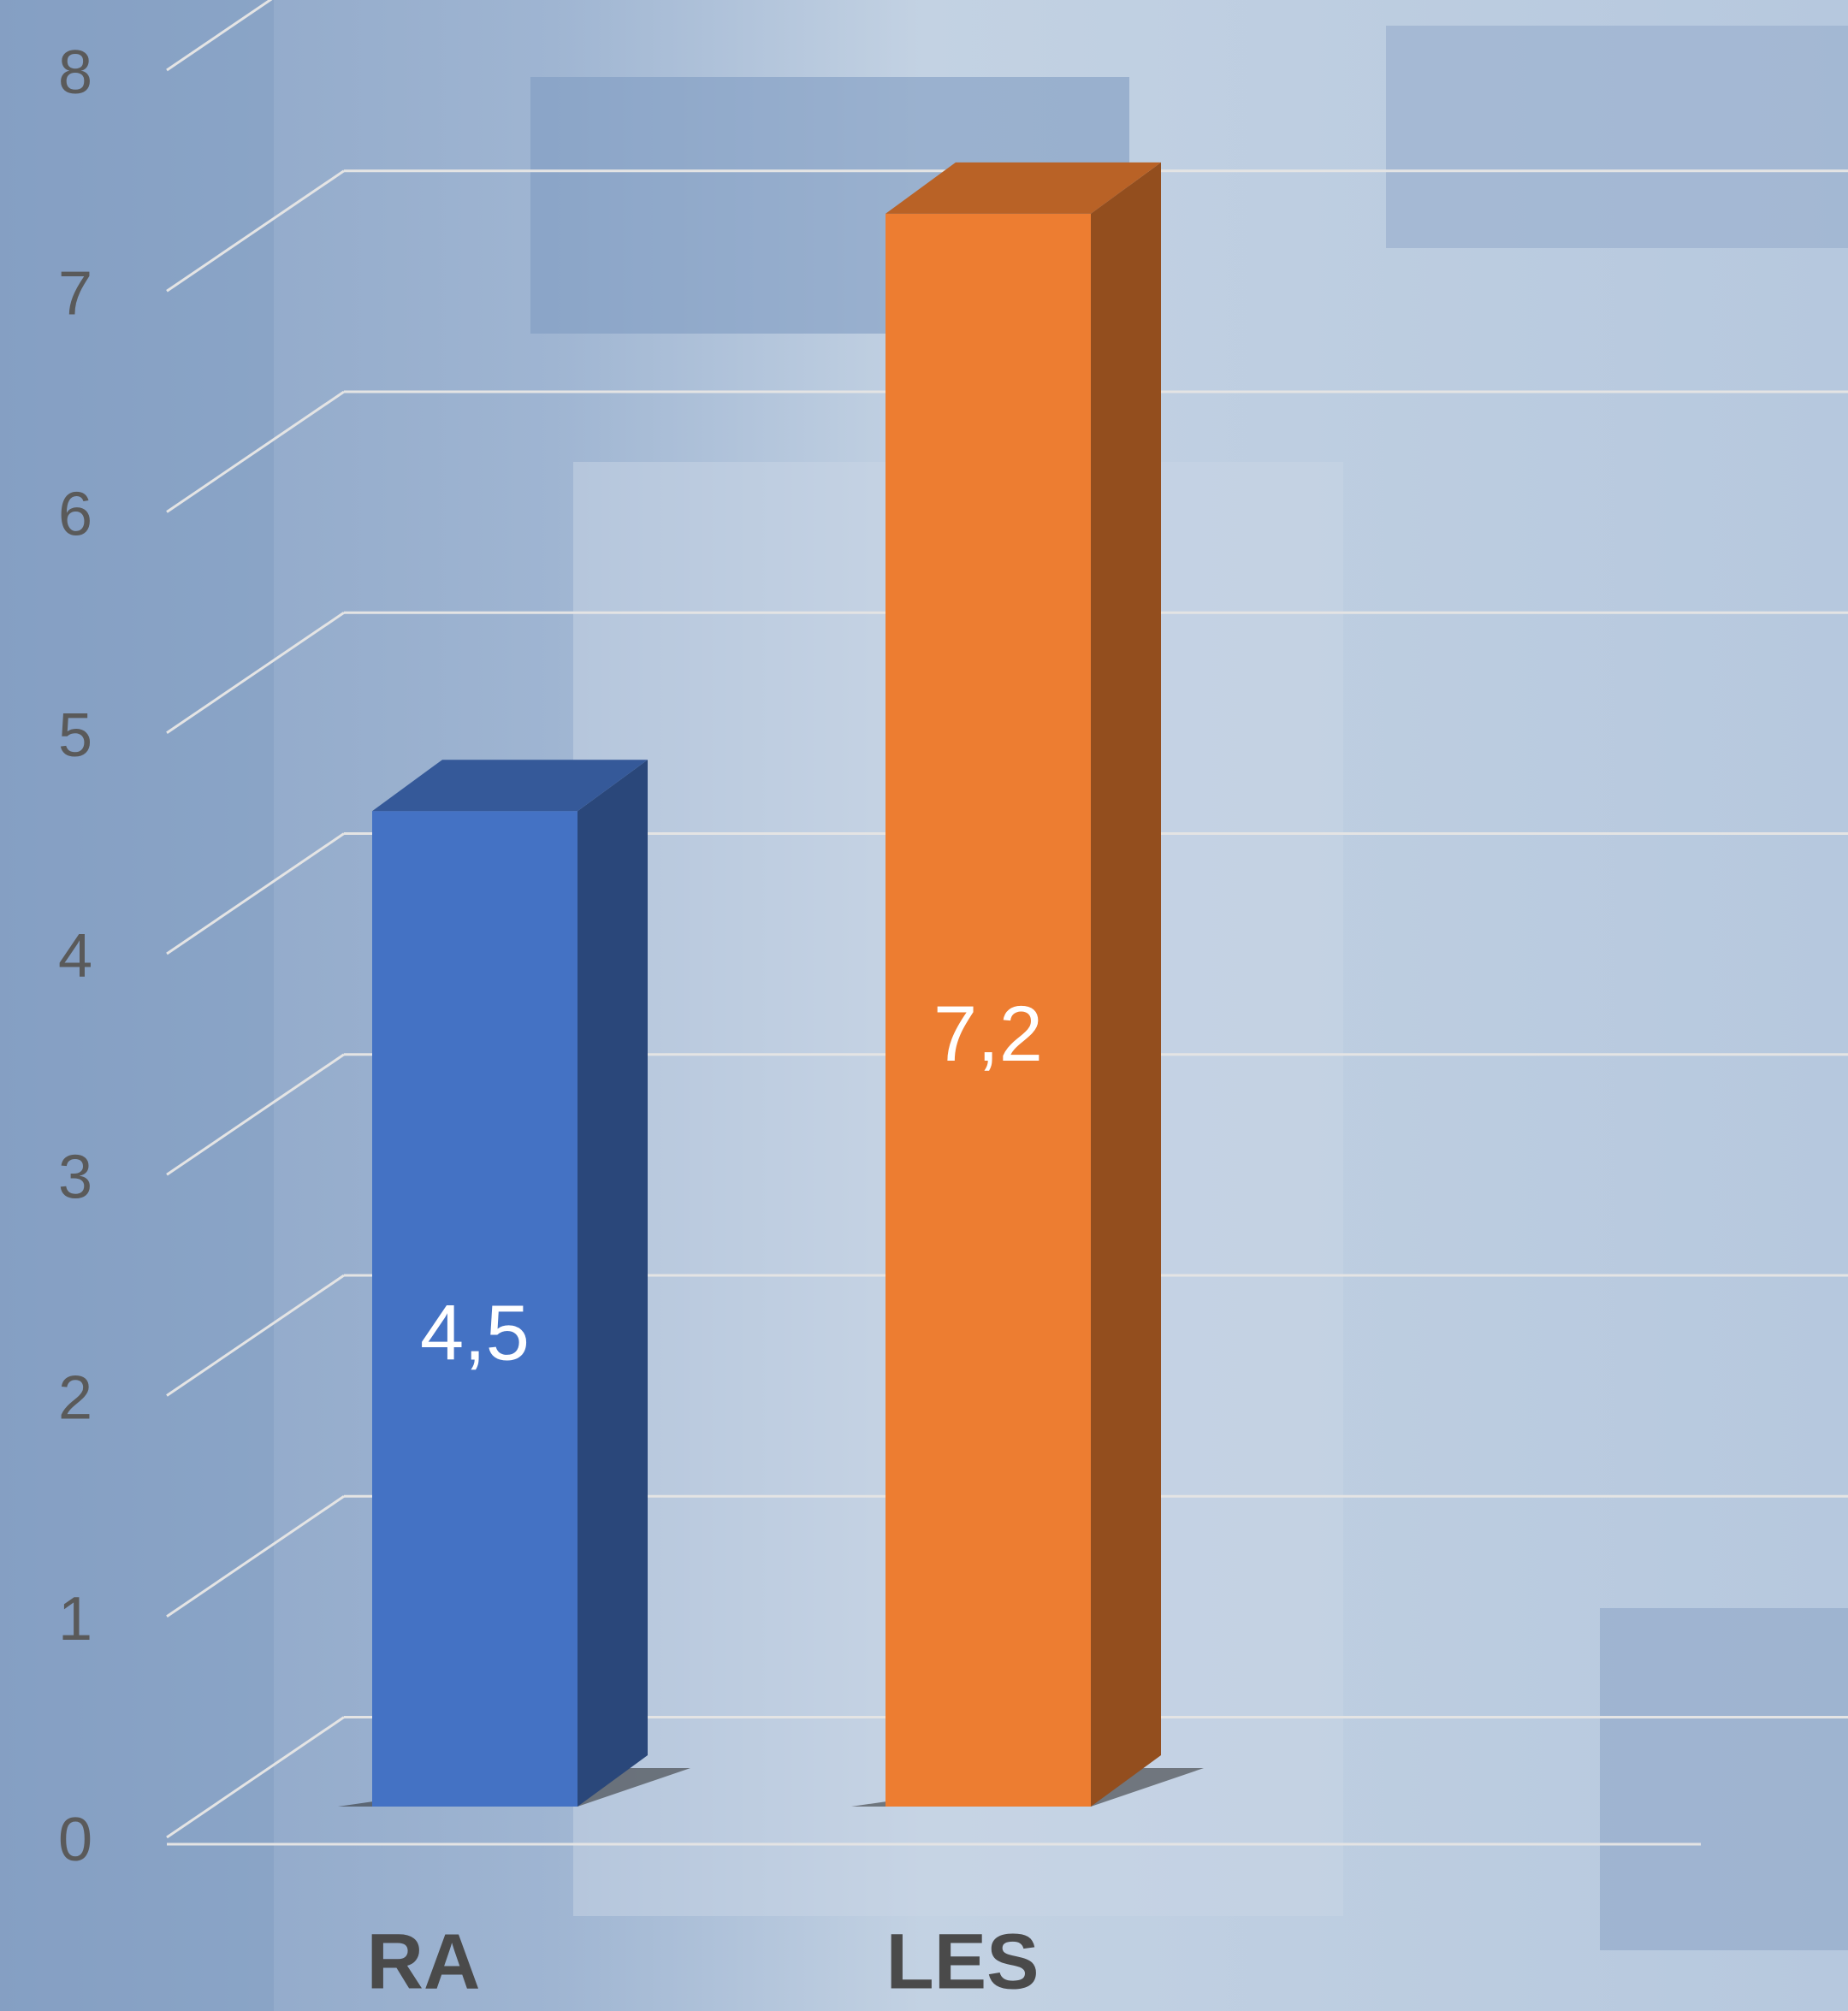 Image resolution: width=1848 pixels, height=2011 pixels. Describe the element at coordinates (75, 1619) in the screenshot. I see `y-tick-label: 1` at that location.